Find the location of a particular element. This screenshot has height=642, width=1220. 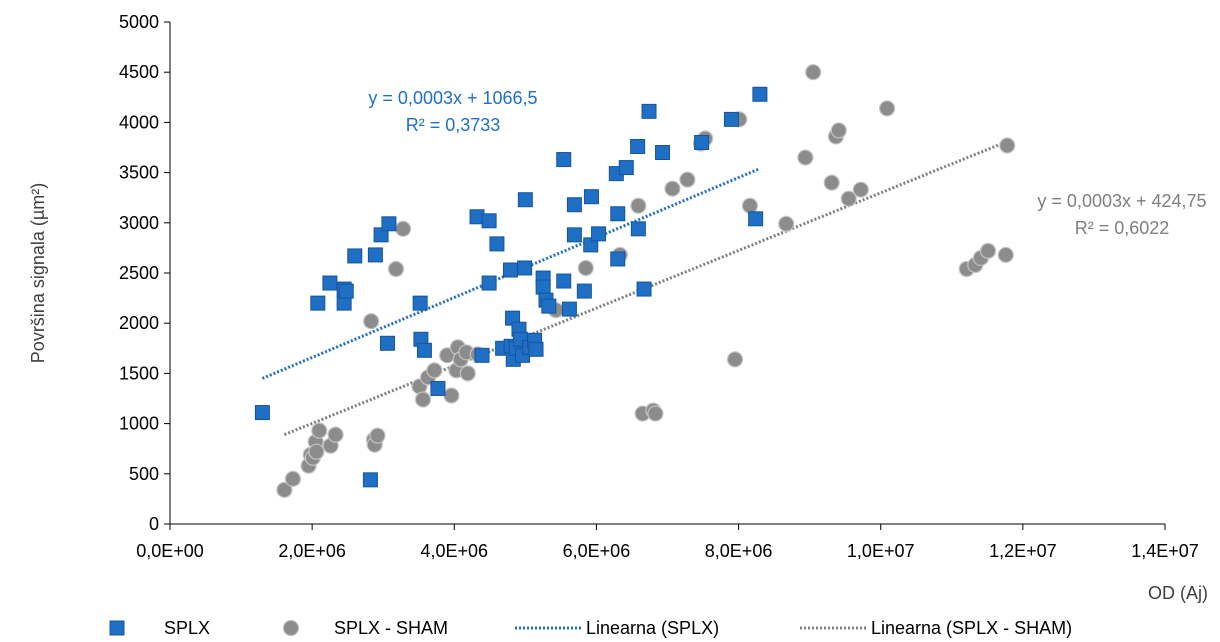

y-axis-ticks: 0 500 1000 1500 2000 2500 3000 3500 4000 4500 5000 is located at coordinates (144, 273).